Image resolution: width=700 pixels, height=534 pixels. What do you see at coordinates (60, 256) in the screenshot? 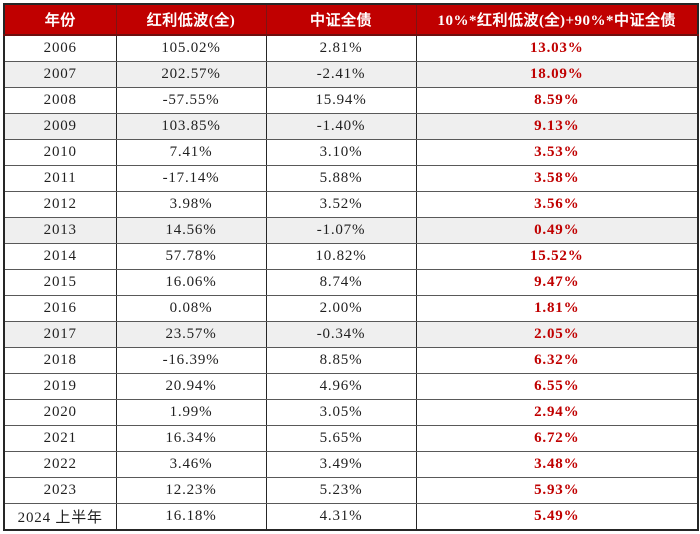
I see `year-cell: 2014` at bounding box center [60, 256].